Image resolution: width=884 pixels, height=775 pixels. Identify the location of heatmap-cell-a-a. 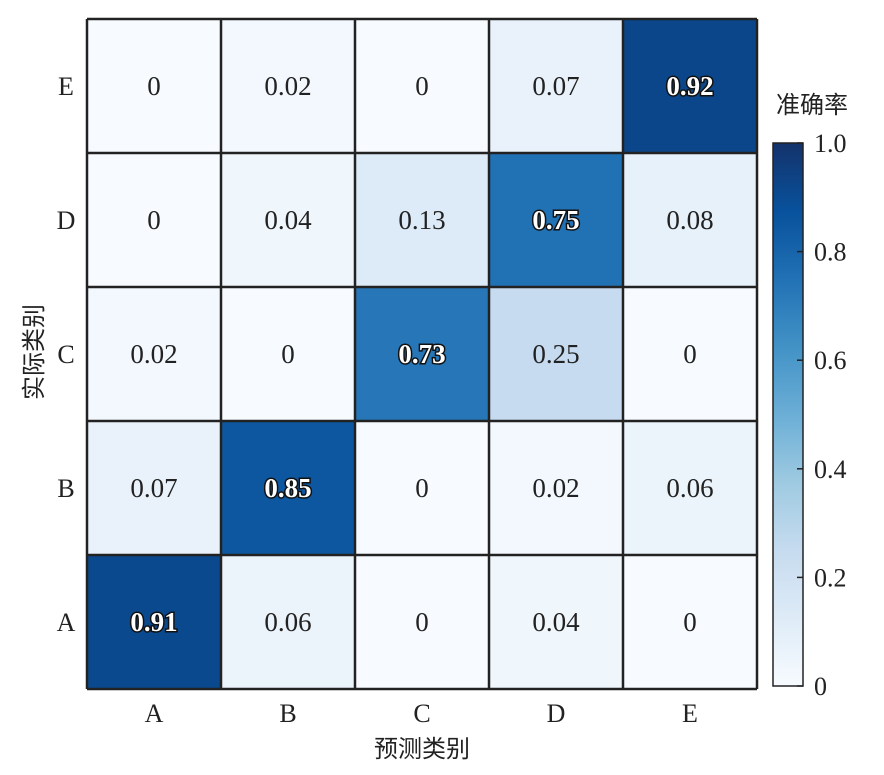
(154, 622).